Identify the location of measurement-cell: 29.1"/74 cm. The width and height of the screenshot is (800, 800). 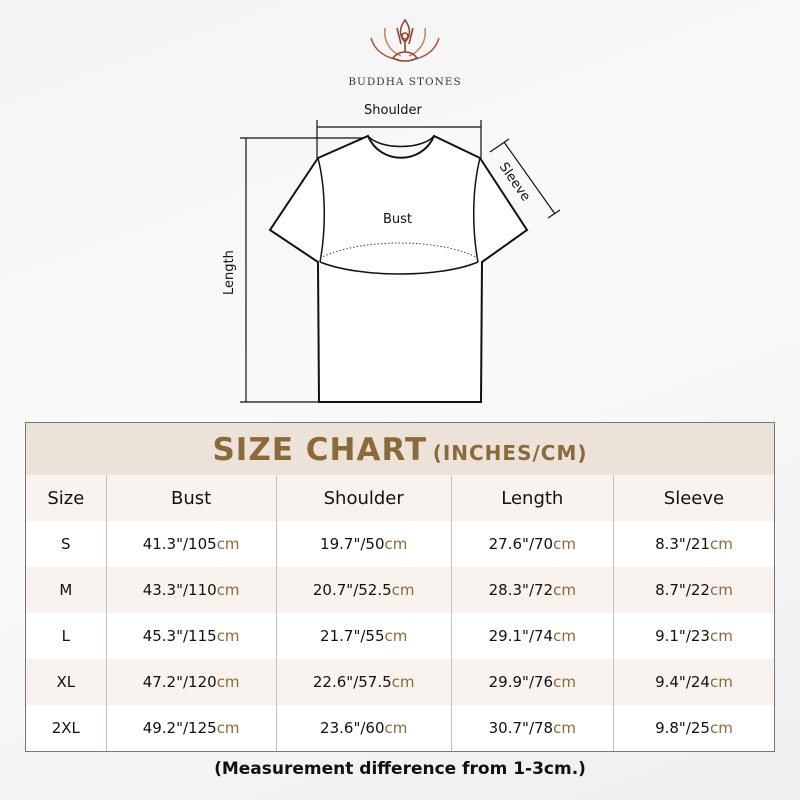
(531, 636).